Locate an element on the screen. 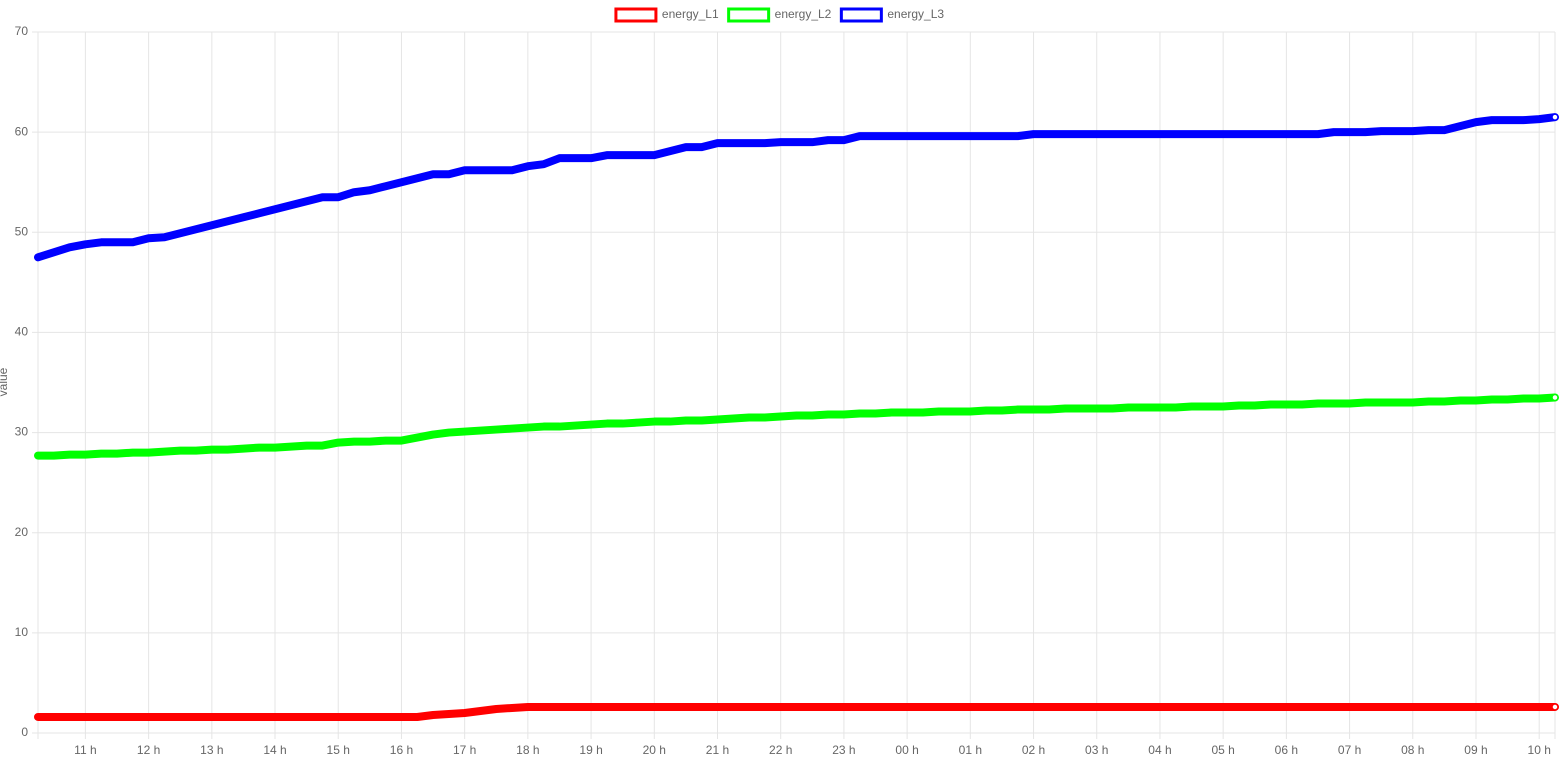 The image size is (1560, 762). legend: energy_L1 energy_L2 energy_L3 is located at coordinates (779, 15).